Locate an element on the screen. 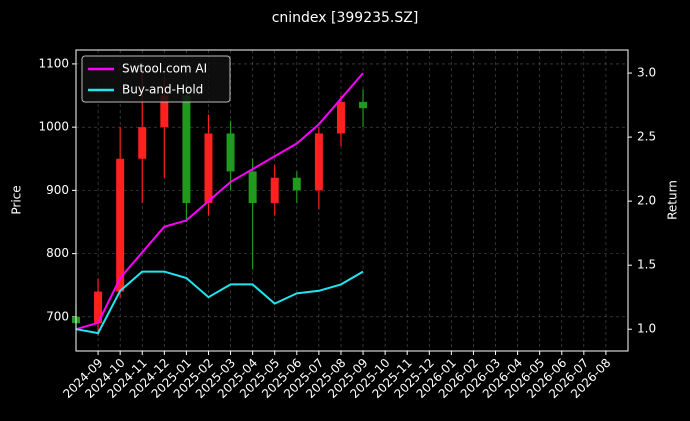 The image size is (690, 421). legend: Swtool.com AI Buy-and-Hold is located at coordinates (156, 79).